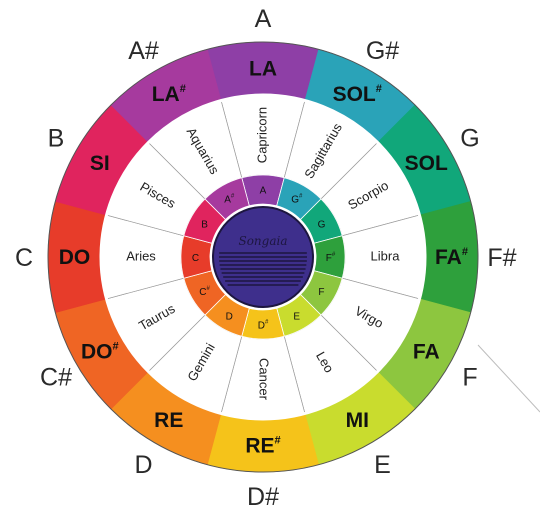 The width and height of the screenshot is (540, 515). I want to click on outer-note-letter: D#, so click(263, 497).